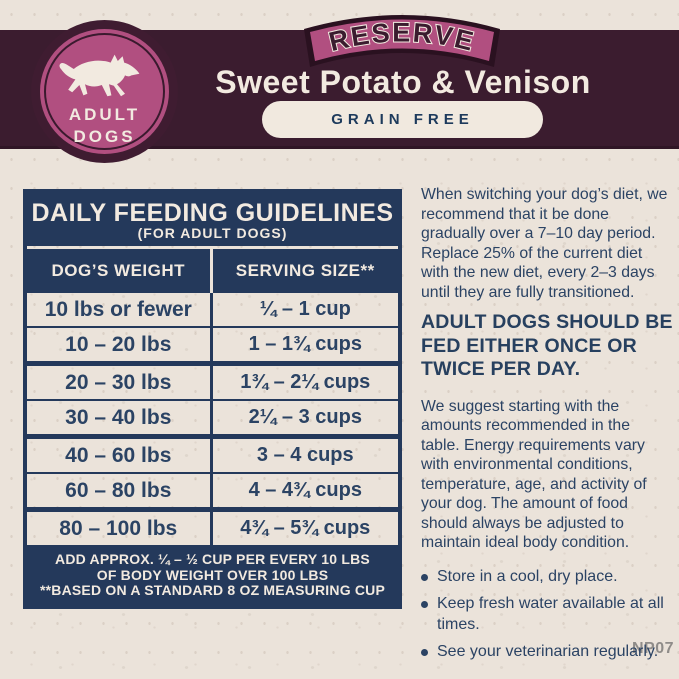 Image resolution: width=679 pixels, height=679 pixels. I want to click on table-title: DAILY FEEDING GUIDELINES, so click(212, 213).